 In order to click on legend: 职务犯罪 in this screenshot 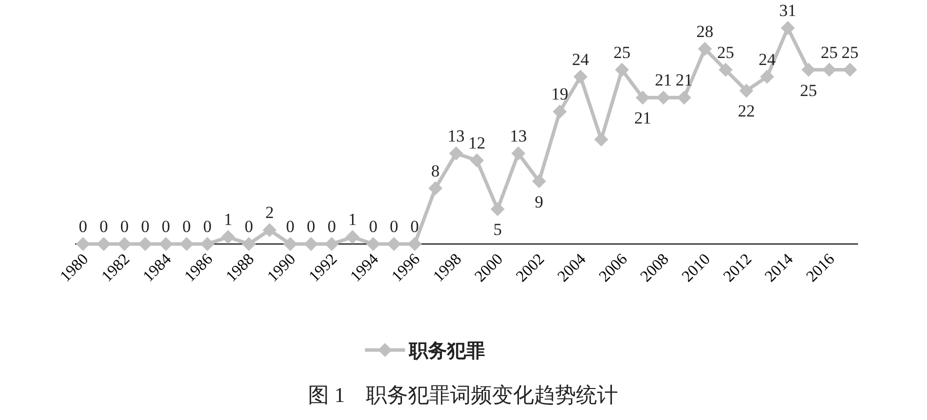, I will do `click(425, 351)`.